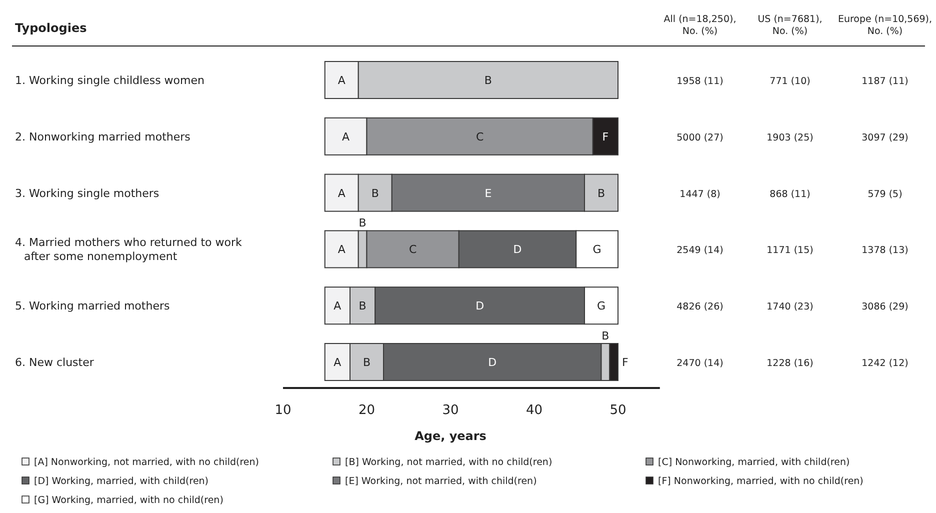 The height and width of the screenshot is (513, 936). I want to click on legend-label: [F] Nonworking, married, with no child(ren), so click(761, 481).